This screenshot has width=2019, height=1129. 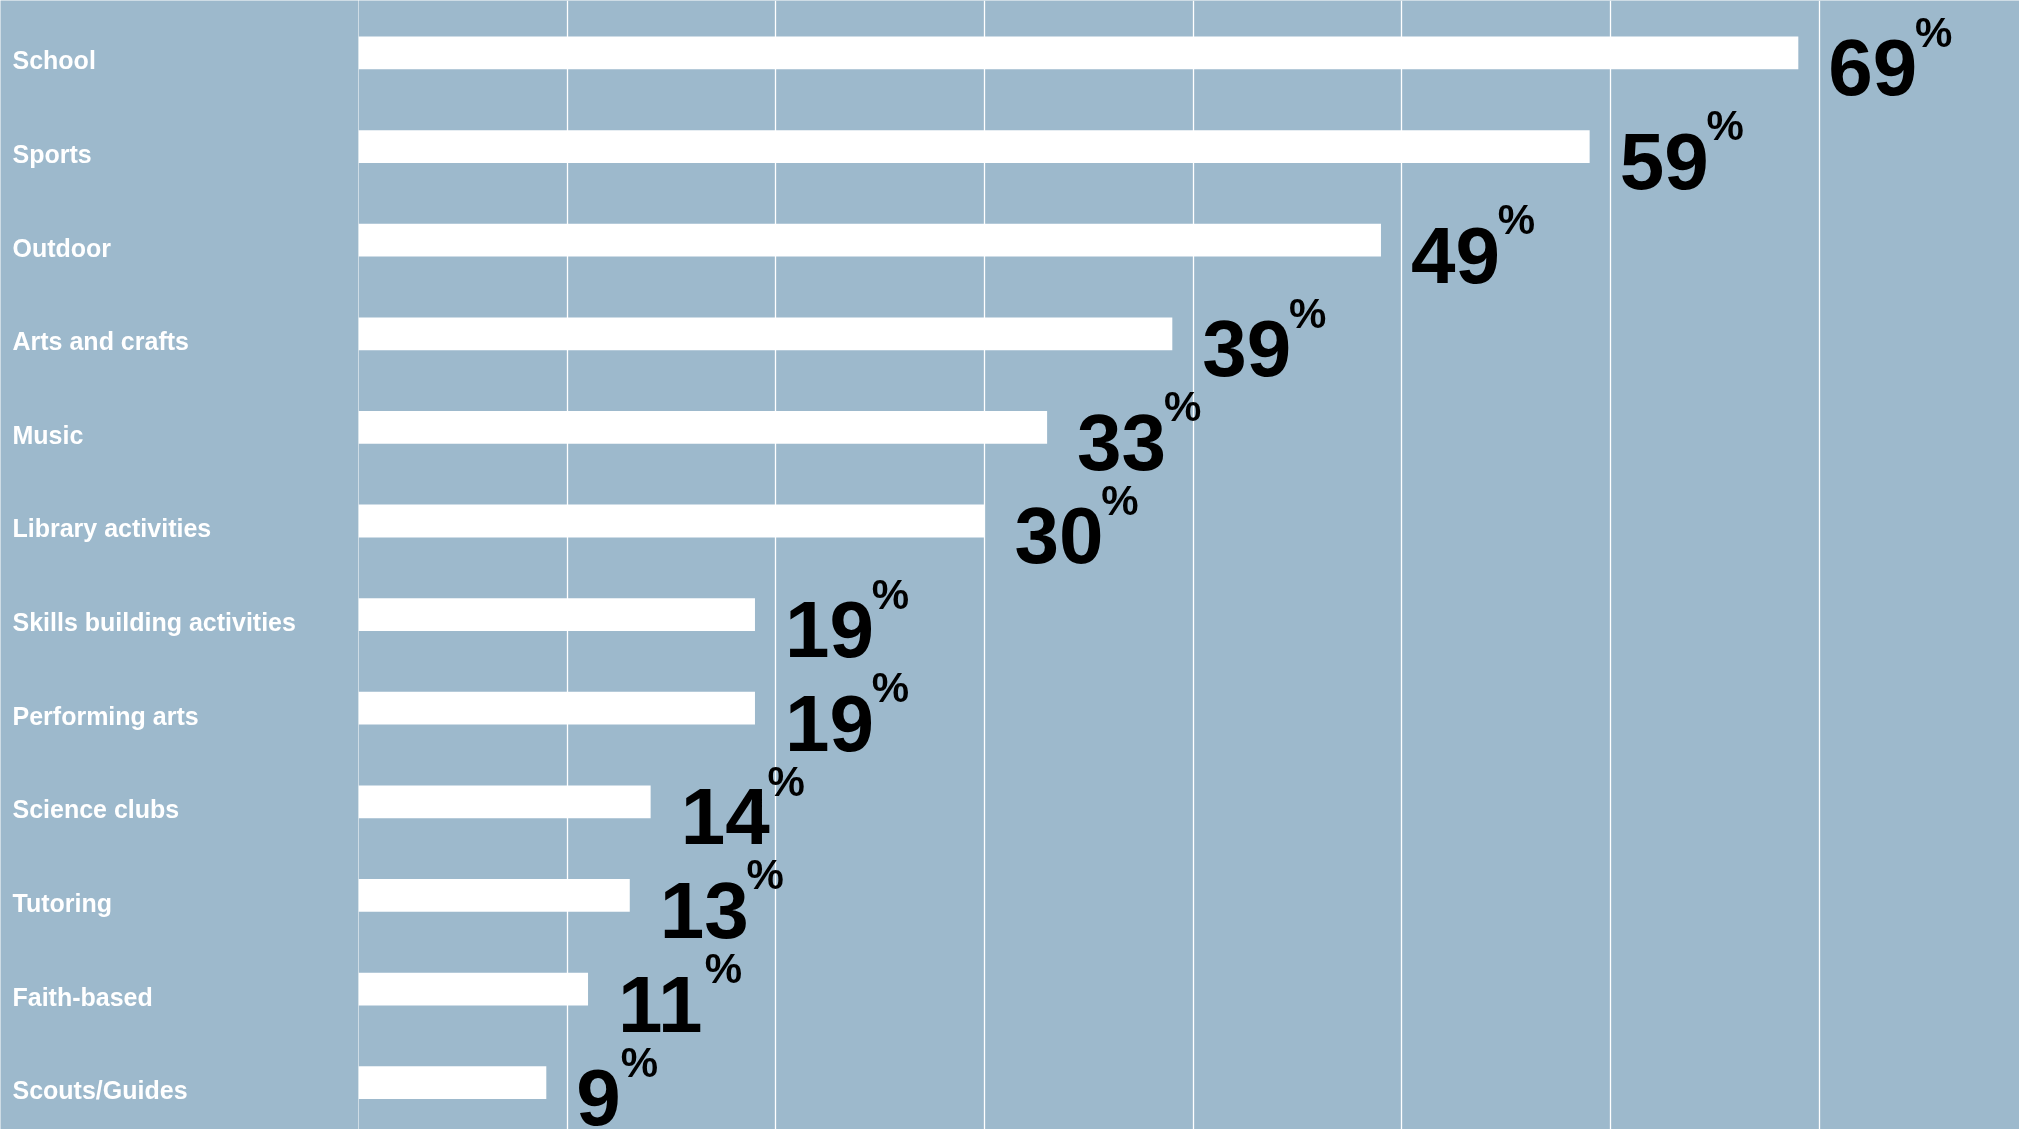 What do you see at coordinates (100, 1090) in the screenshot?
I see `y-tick-label: Scouts/Guides` at bounding box center [100, 1090].